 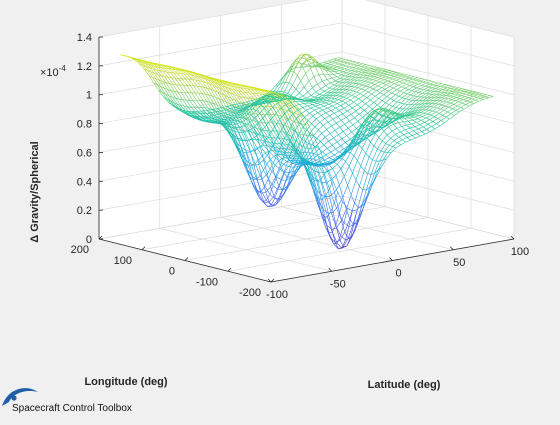 What do you see at coordinates (277, 295) in the screenshot?
I see `x-tick-label: -100` at bounding box center [277, 295].